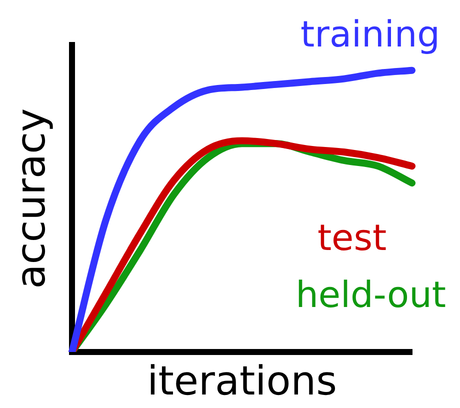  Describe the element at coordinates (370, 35) in the screenshot. I see `series-label: training` at that location.